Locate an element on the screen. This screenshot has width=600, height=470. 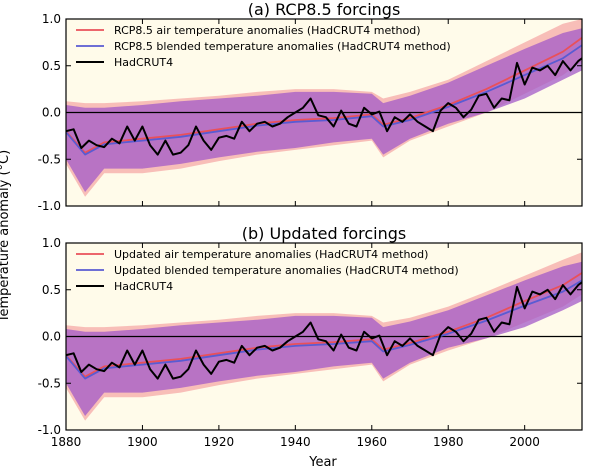
x-tick-label: 1920 is located at coordinates (219, 442).